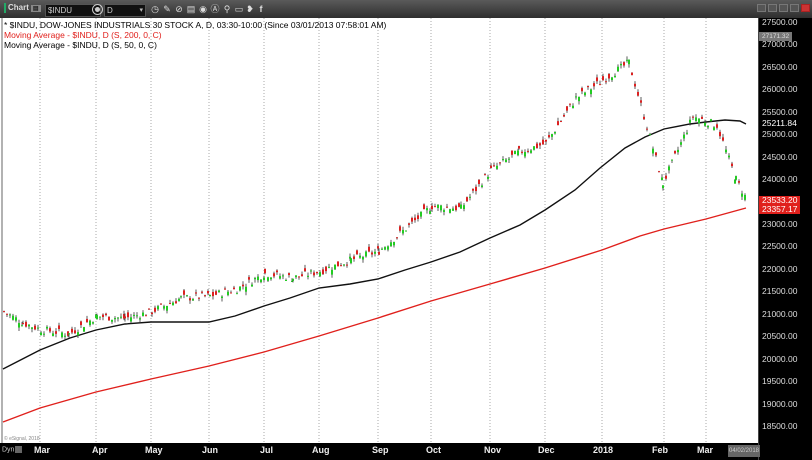 The image size is (812, 460). Describe the element at coordinates (22, 8) in the screenshot. I see `chart-window-label: Chart ▤` at that location.